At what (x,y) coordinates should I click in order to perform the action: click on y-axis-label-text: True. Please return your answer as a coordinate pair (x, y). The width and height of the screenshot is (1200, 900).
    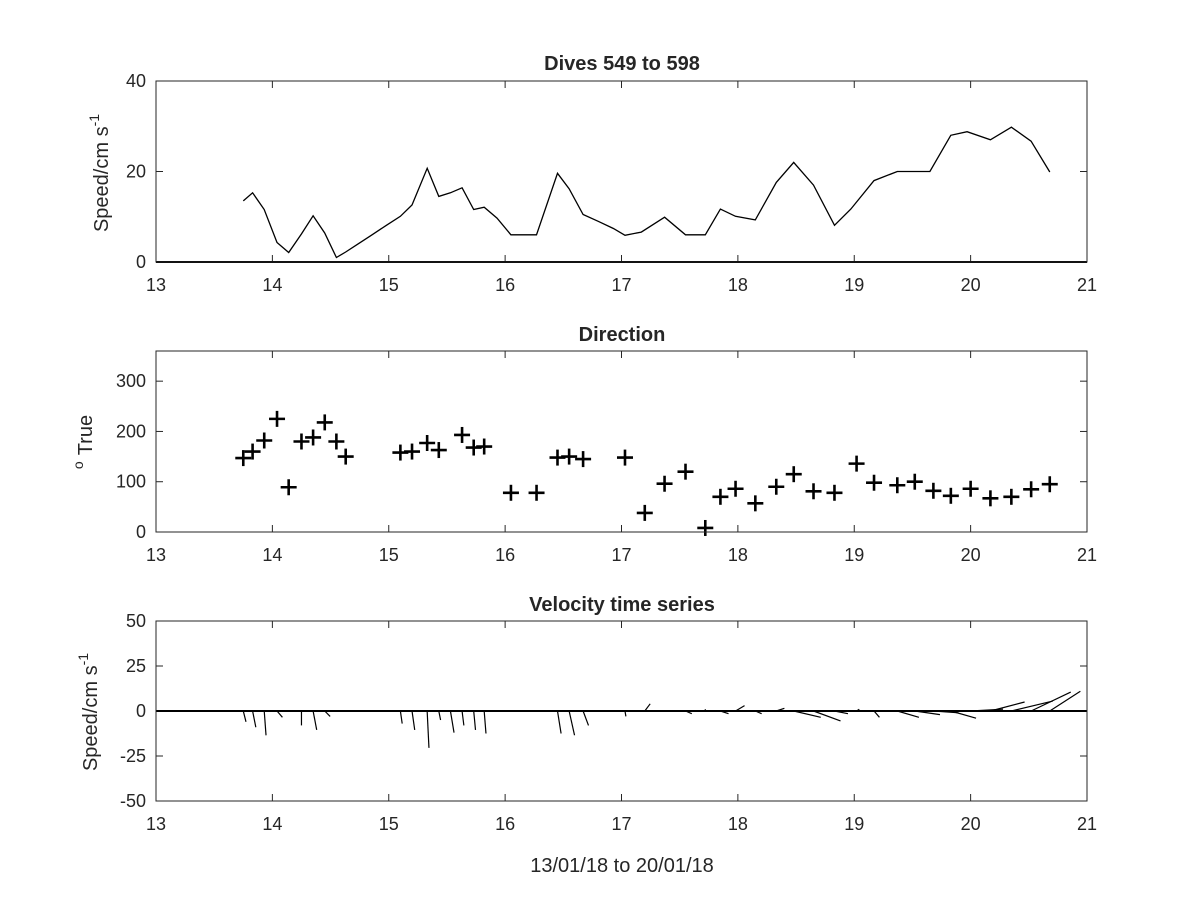
    Looking at the image, I should click on (86, 435).